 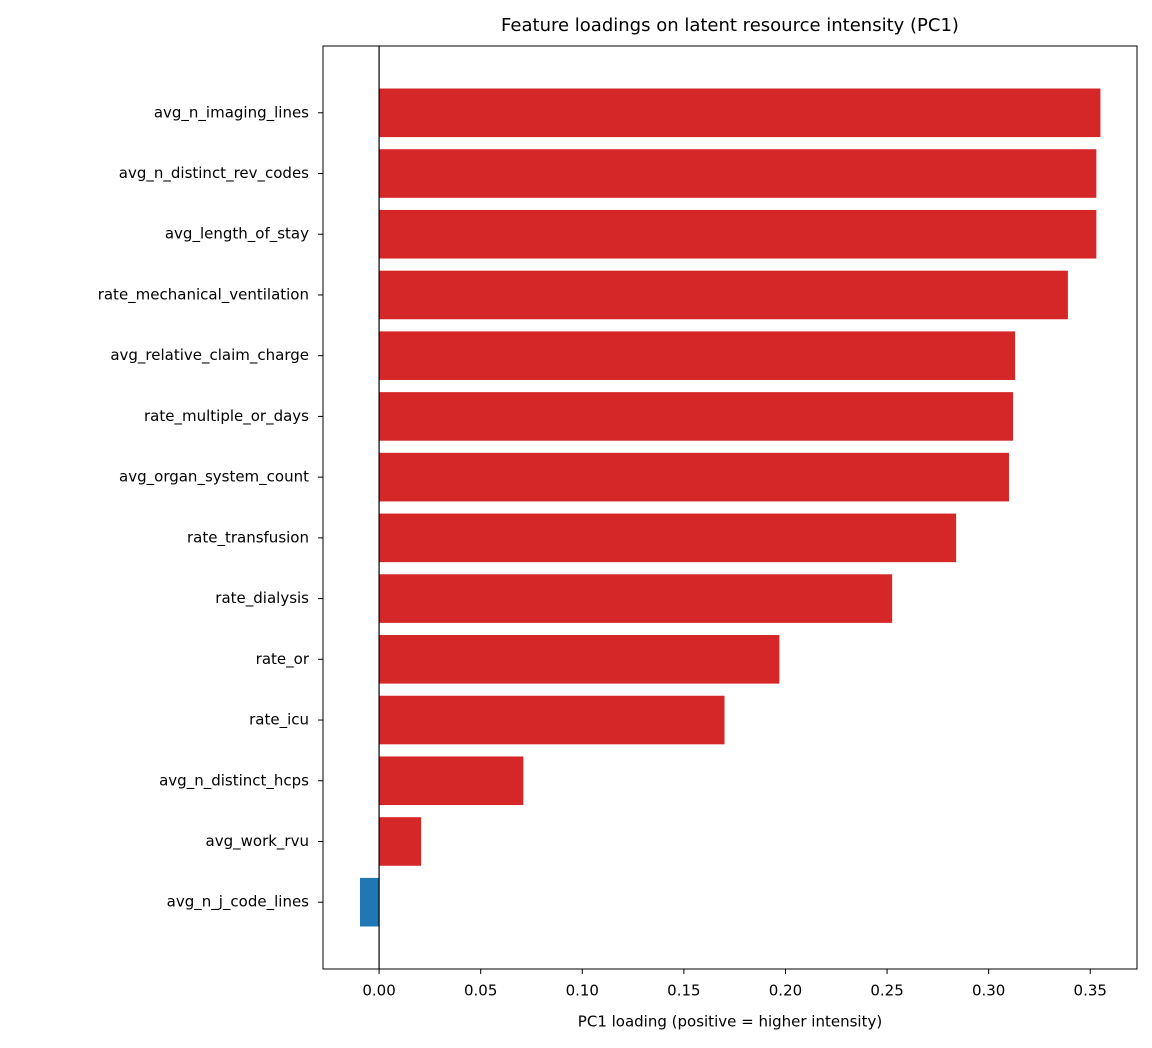 What do you see at coordinates (226, 416) in the screenshot?
I see `y-tick-label: rate_multiple_or_days` at bounding box center [226, 416].